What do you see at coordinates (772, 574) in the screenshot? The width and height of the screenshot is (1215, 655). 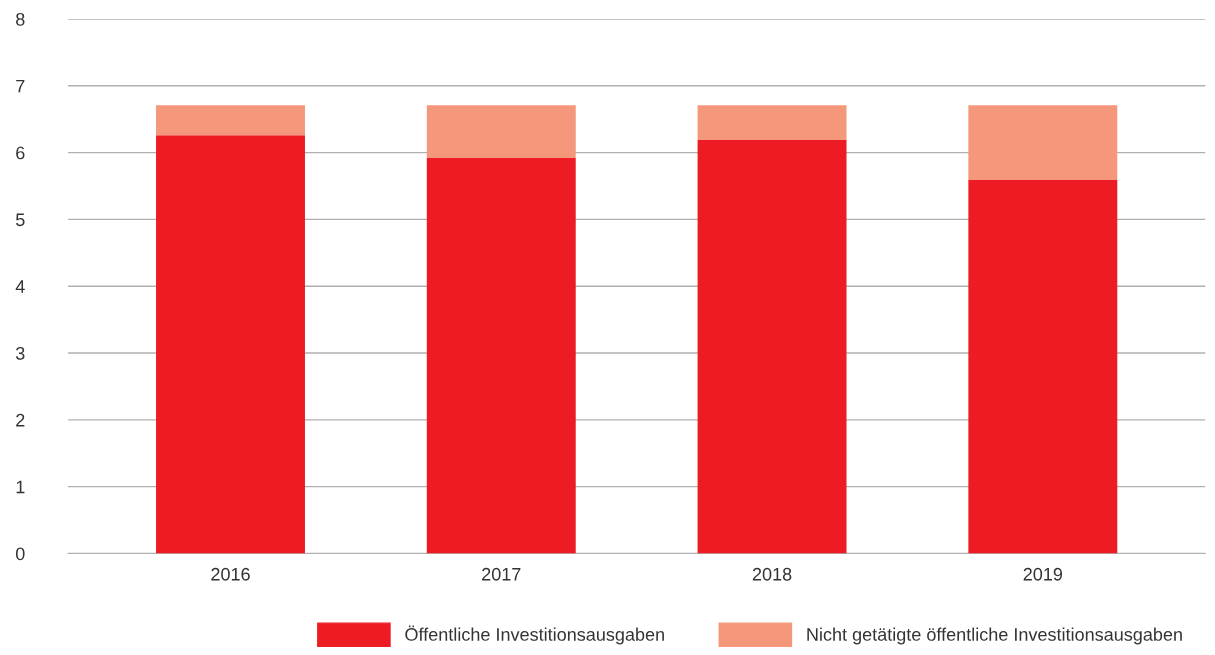 I see `x-tick-label: 2018` at bounding box center [772, 574].